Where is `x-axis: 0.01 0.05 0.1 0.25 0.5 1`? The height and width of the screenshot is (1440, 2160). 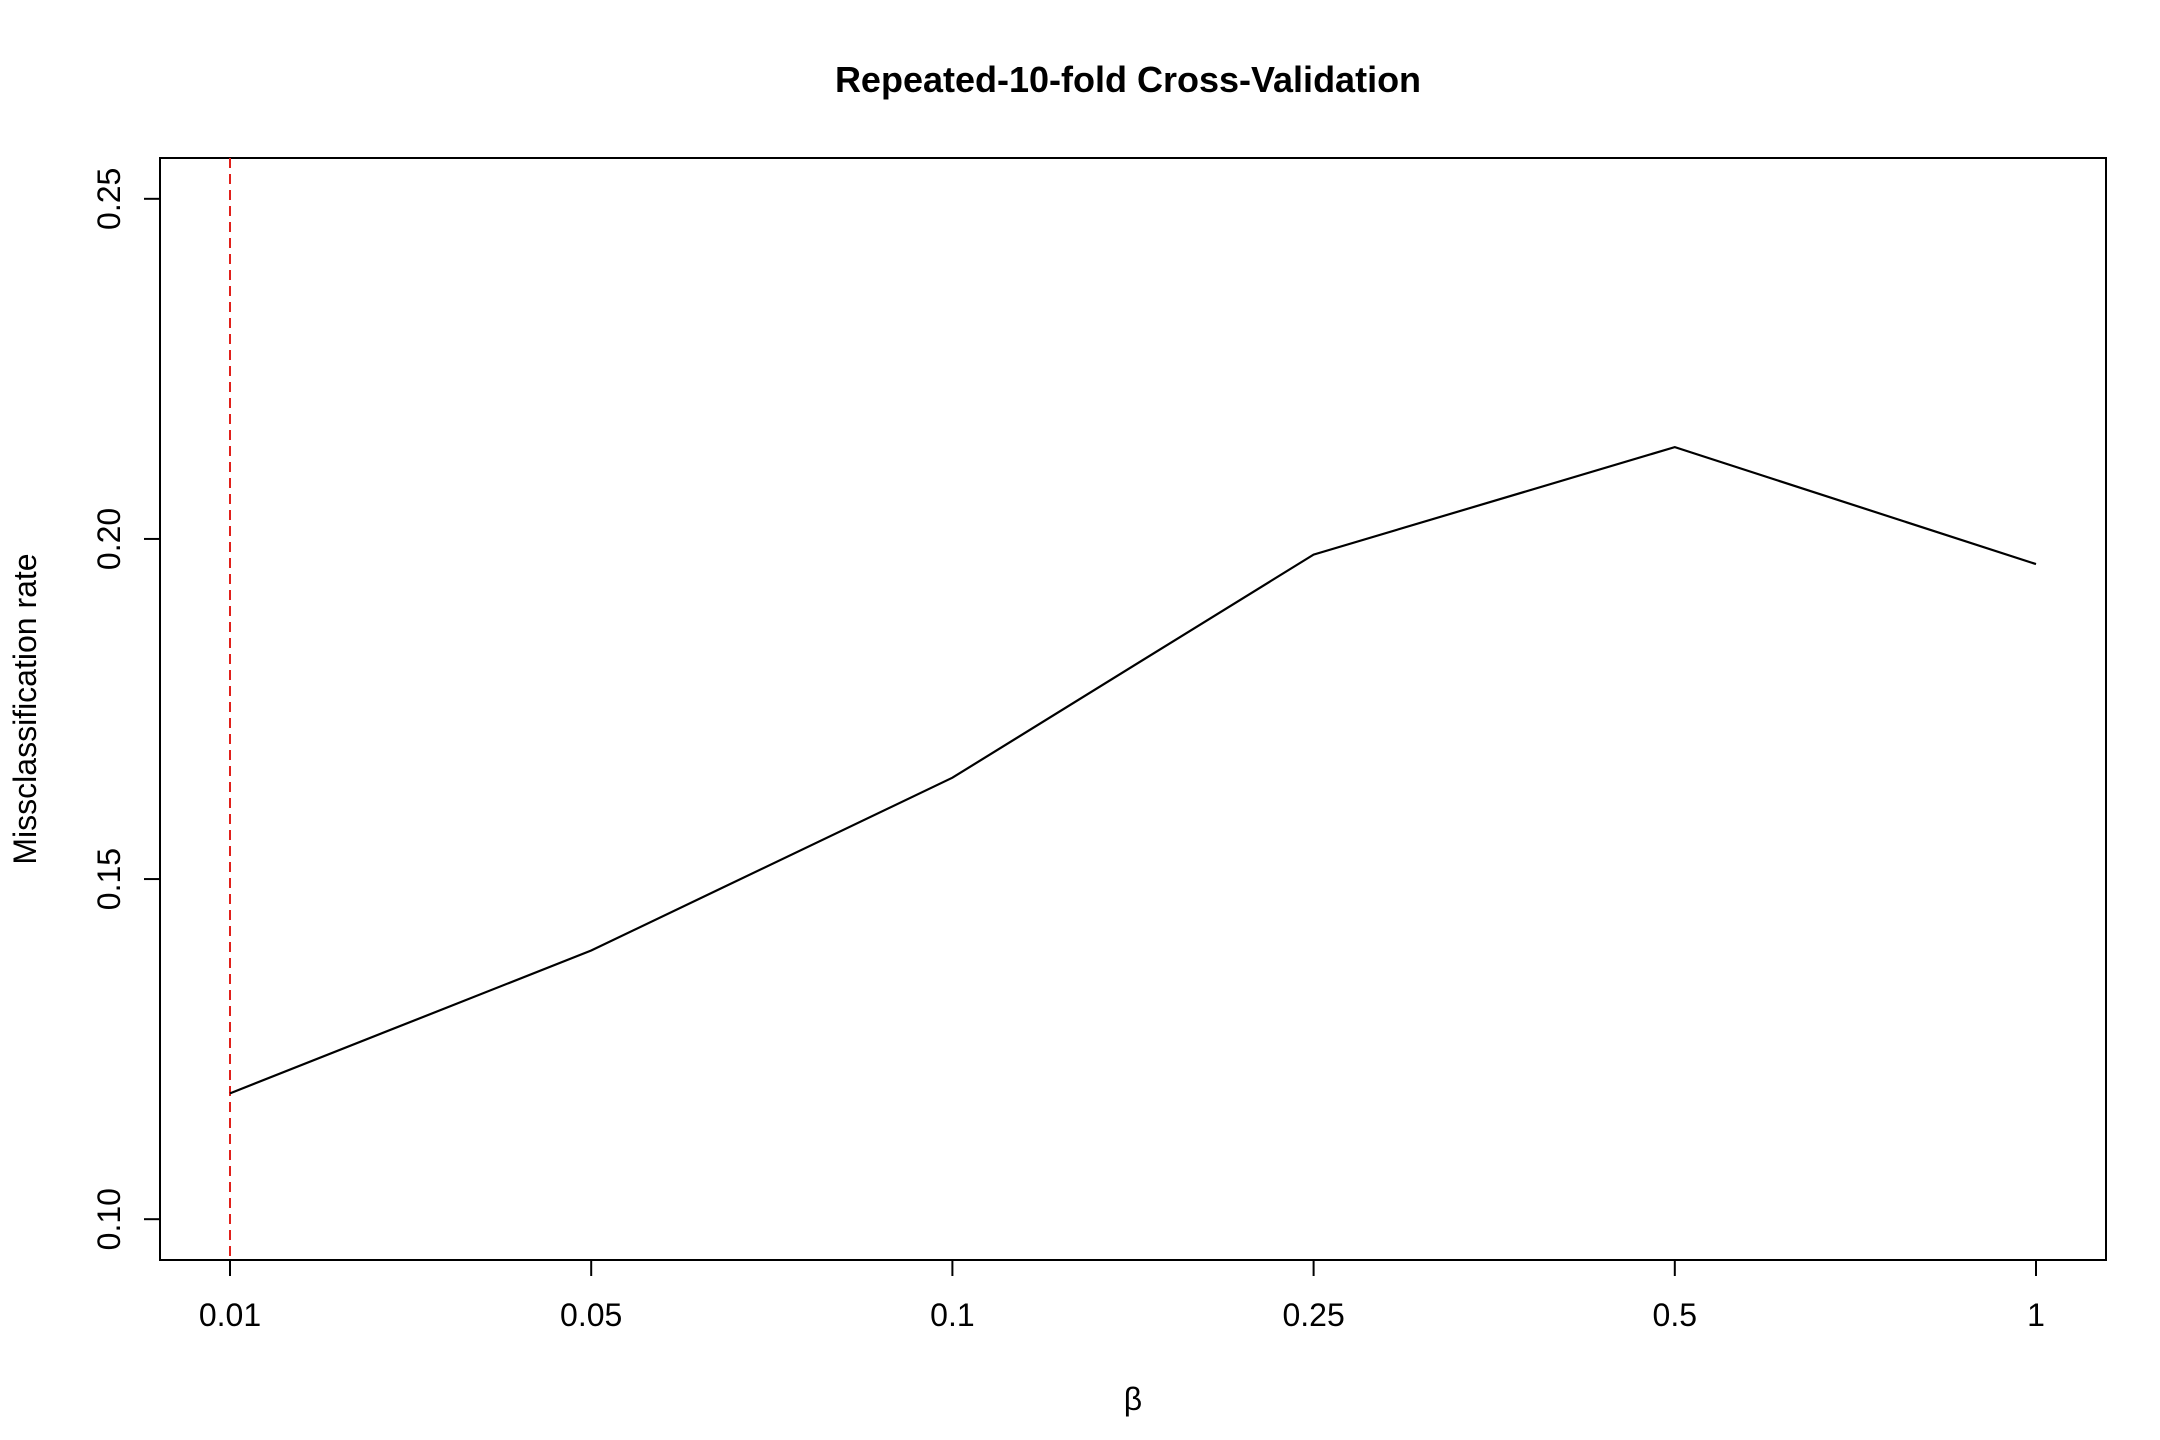 x-axis: 0.01 0.05 0.1 0.25 0.5 1 is located at coordinates (1122, 1296).